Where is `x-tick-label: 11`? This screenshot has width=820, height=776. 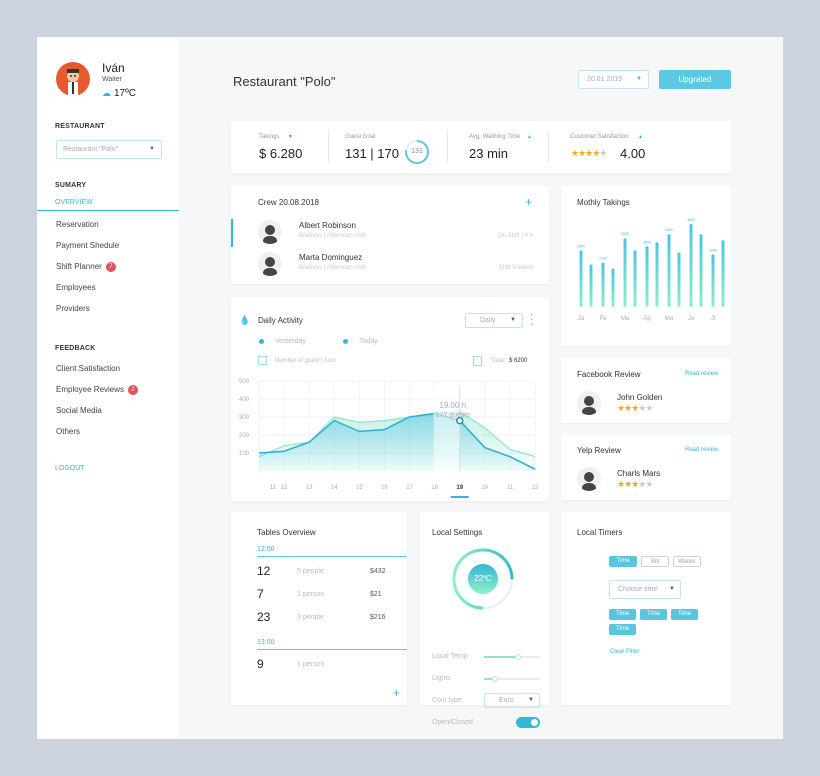
x-tick-label: 11 is located at coordinates (273, 488).